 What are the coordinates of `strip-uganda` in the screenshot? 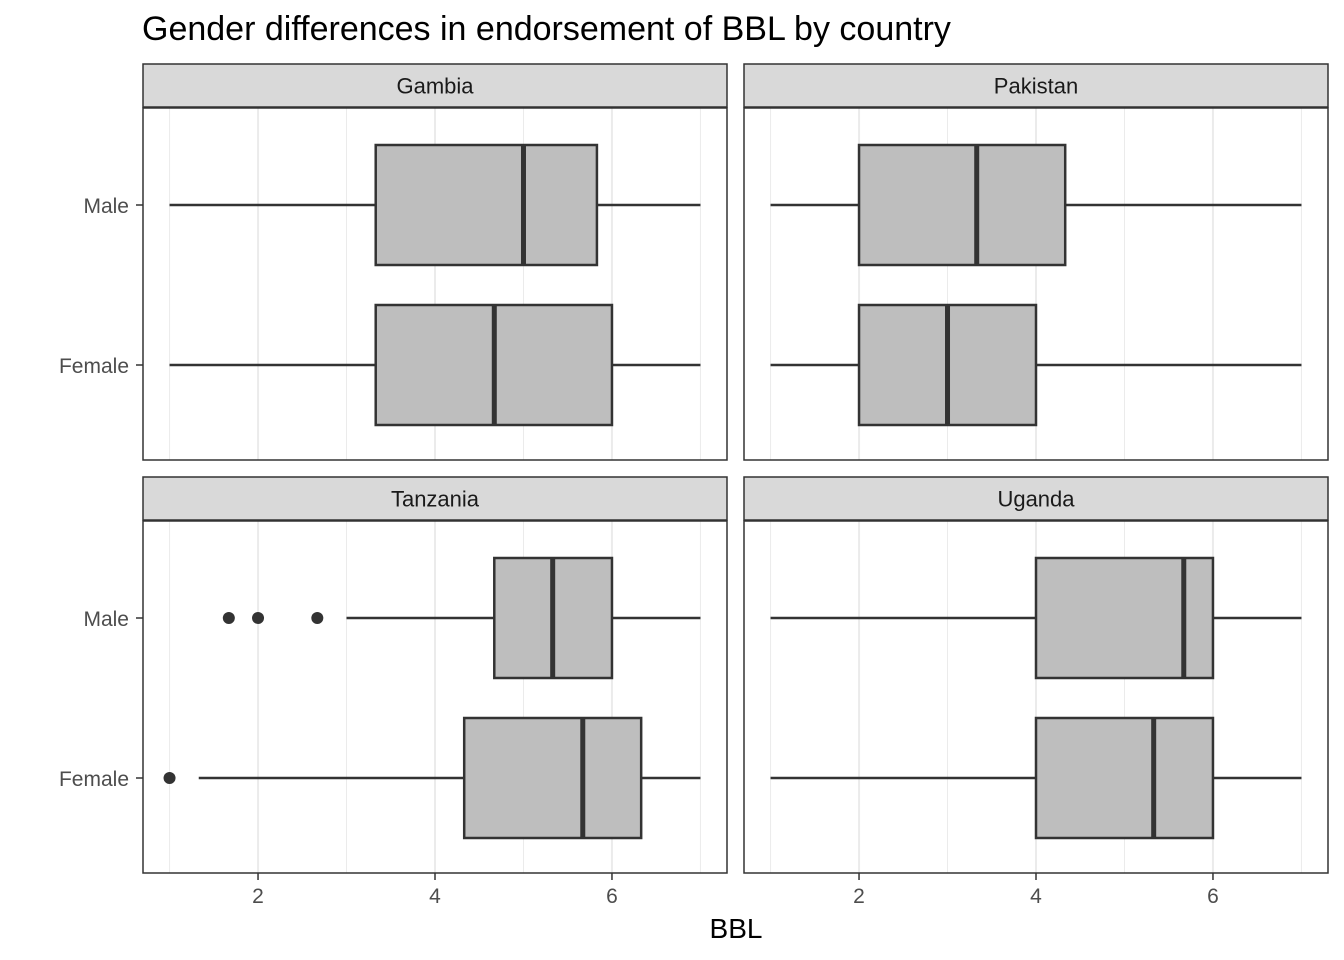 It's located at (1036, 498).